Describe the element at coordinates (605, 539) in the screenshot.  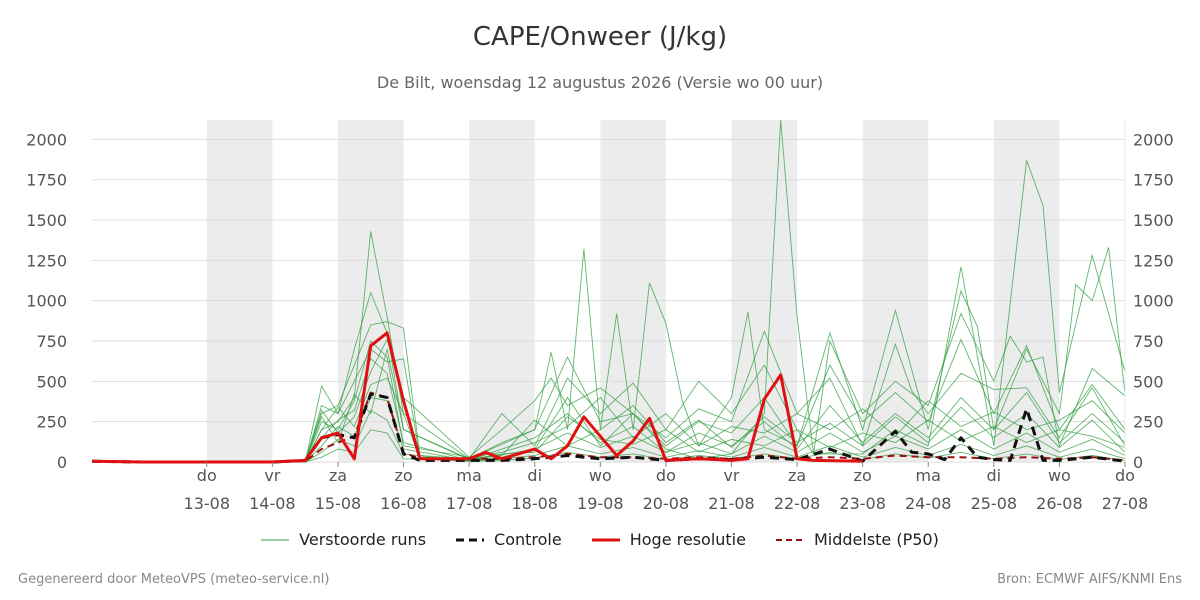
I see `legend-swatch-hires` at that location.